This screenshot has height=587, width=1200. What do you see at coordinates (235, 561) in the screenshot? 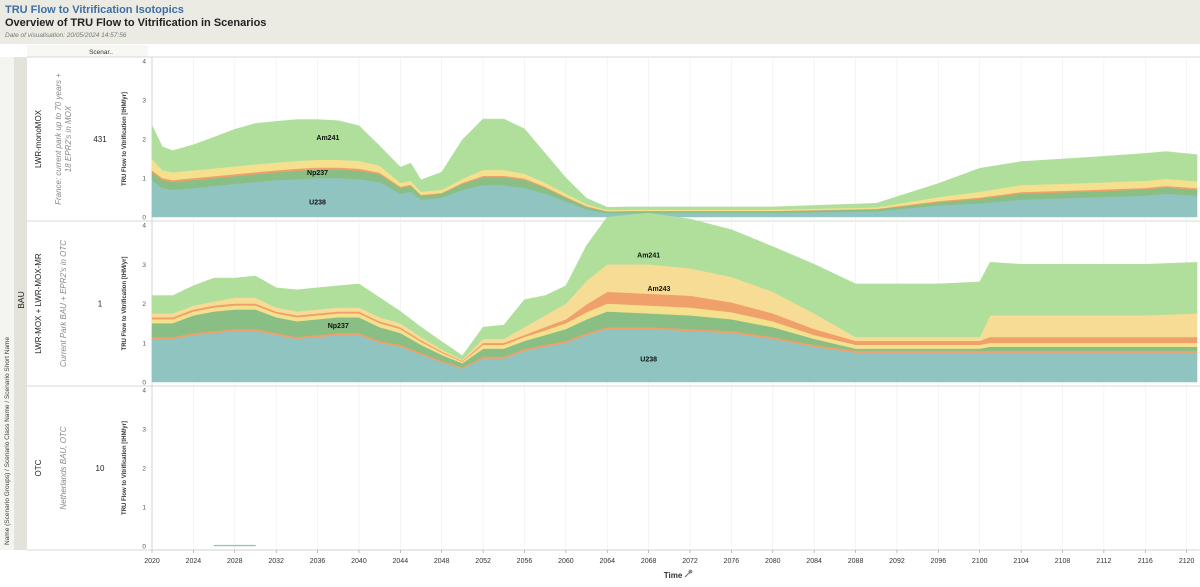
I see `x-tick-label: 2028` at bounding box center [235, 561].